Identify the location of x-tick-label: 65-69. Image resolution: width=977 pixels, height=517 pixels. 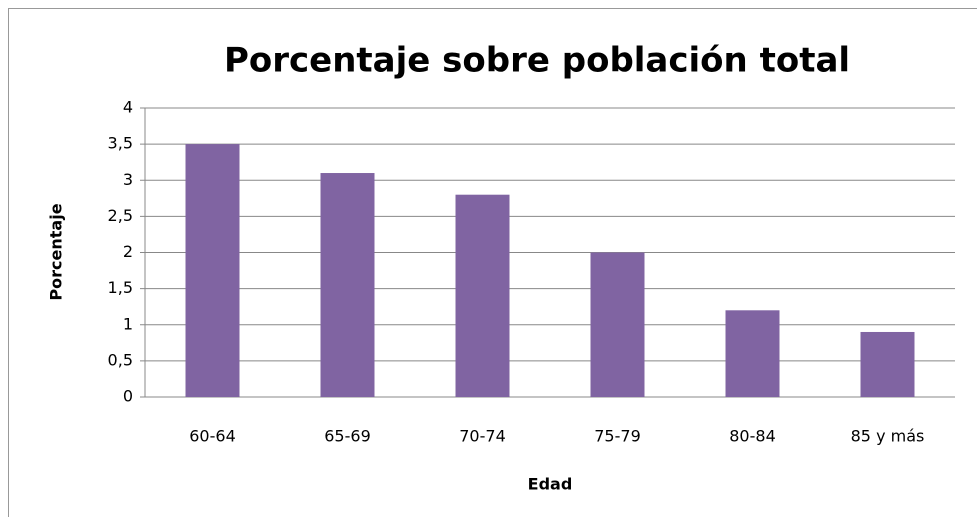
(347, 436).